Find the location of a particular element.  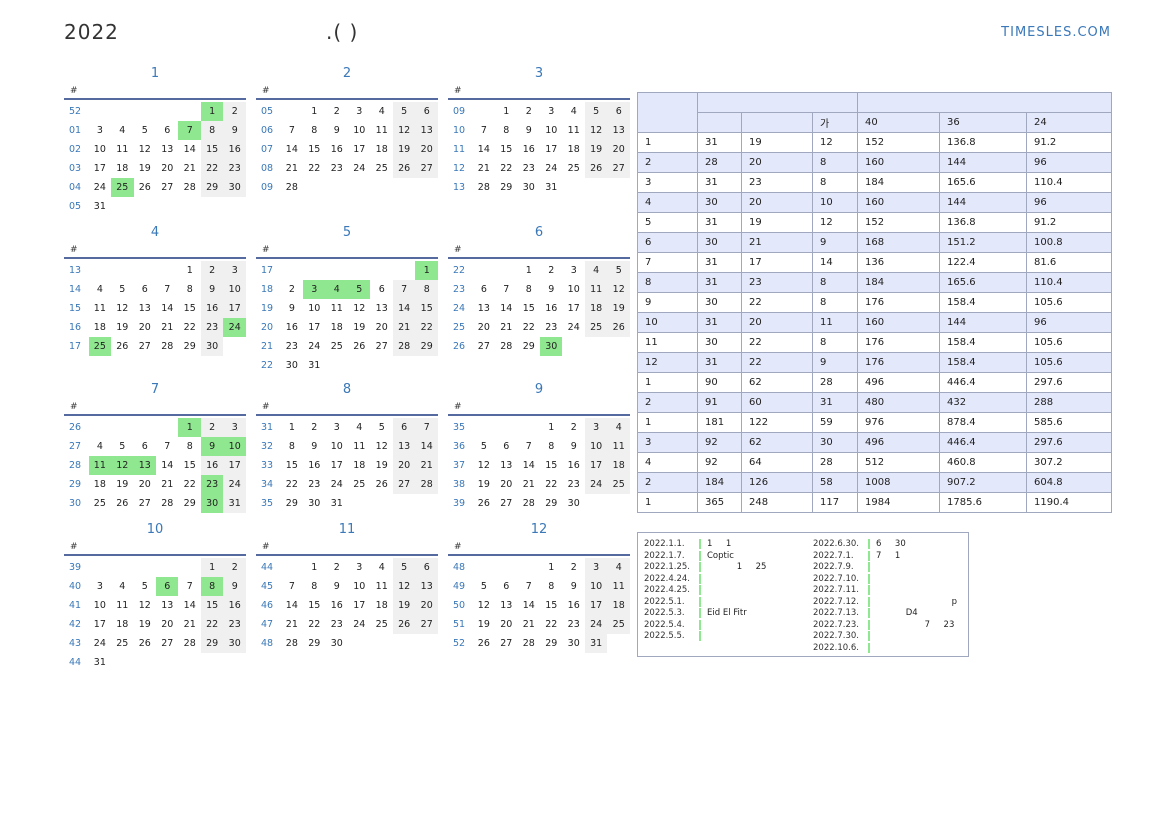

week-number: 34 is located at coordinates (267, 484).